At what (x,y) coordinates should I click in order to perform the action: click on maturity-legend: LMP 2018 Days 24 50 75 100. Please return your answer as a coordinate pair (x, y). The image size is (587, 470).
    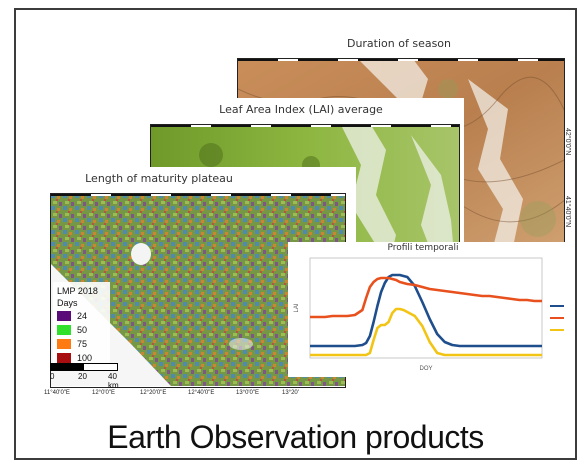
    Looking at the image, I should click on (81, 324).